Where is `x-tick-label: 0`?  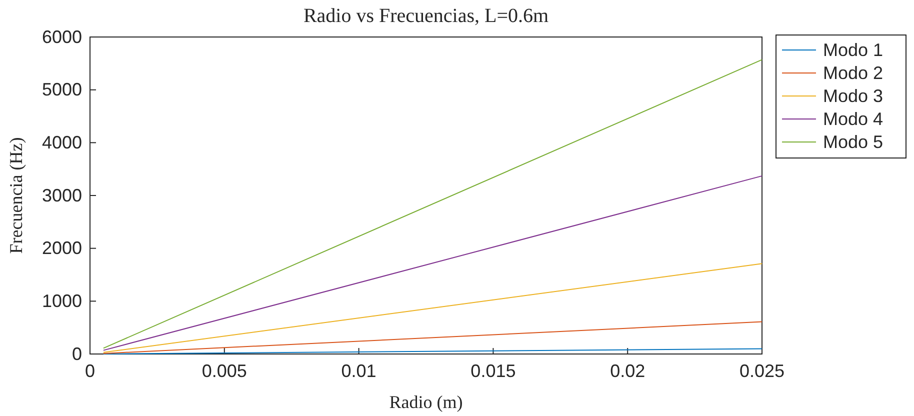
x-tick-label: 0 is located at coordinates (90, 370).